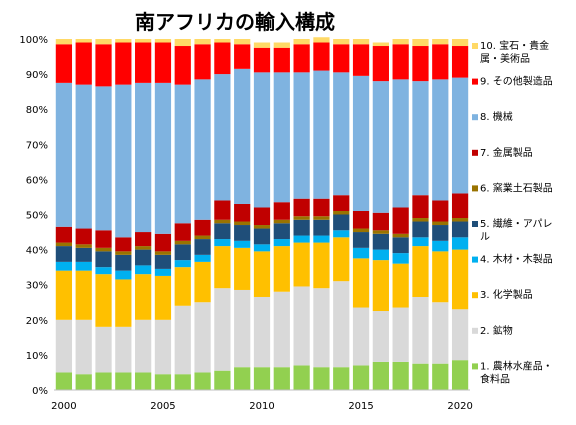 The width and height of the screenshot is (576, 425). Describe the element at coordinates (37, 321) in the screenshot. I see `y-tick-label: 20%` at that location.